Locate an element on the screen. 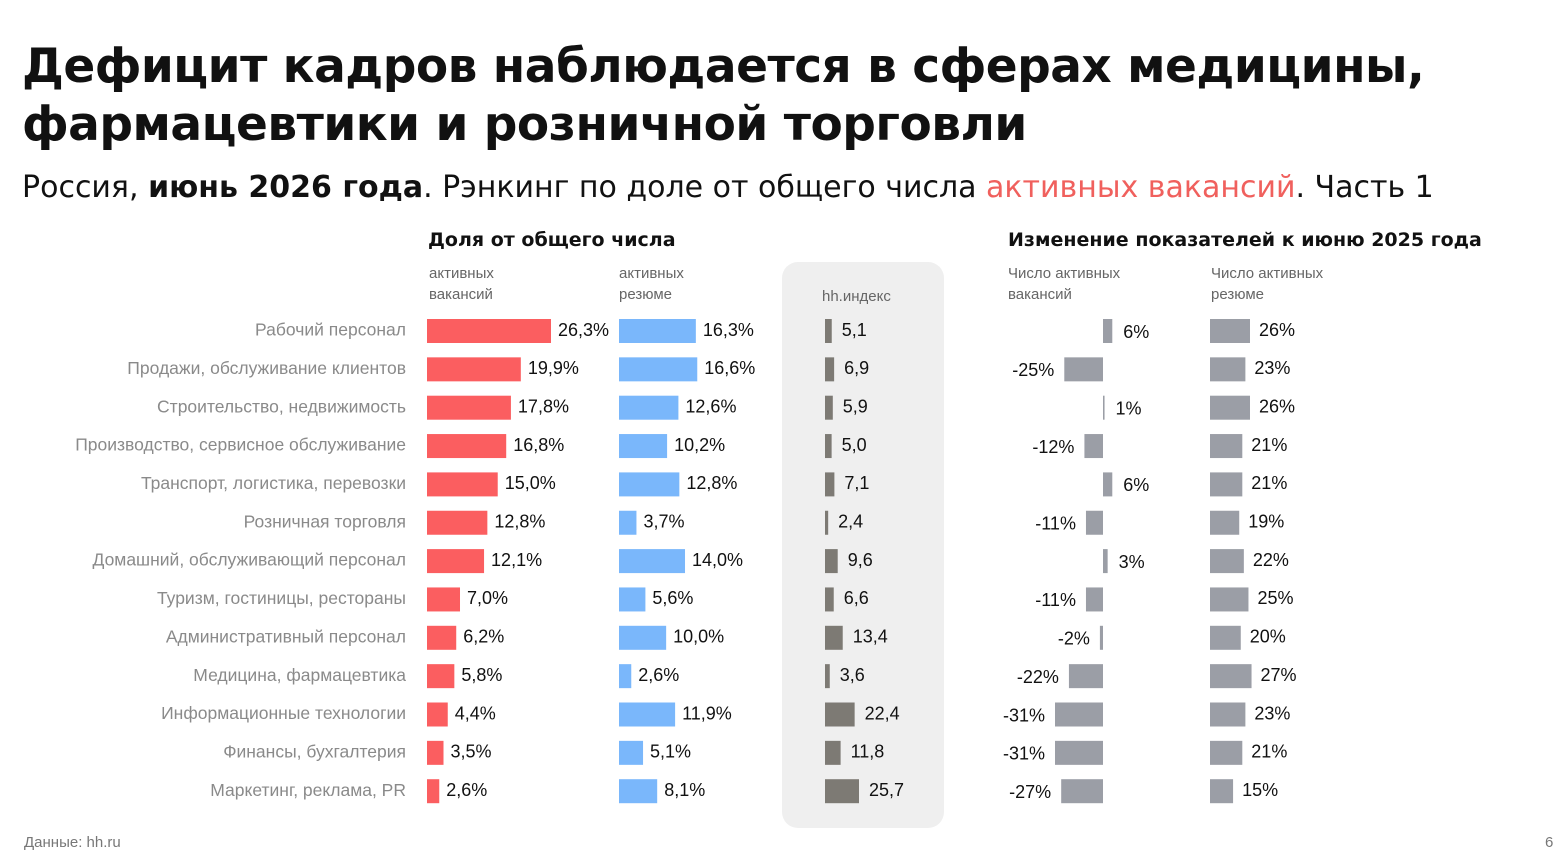 This screenshot has width=1560, height=867. vac-change-value: 6% is located at coordinates (1136, 332).